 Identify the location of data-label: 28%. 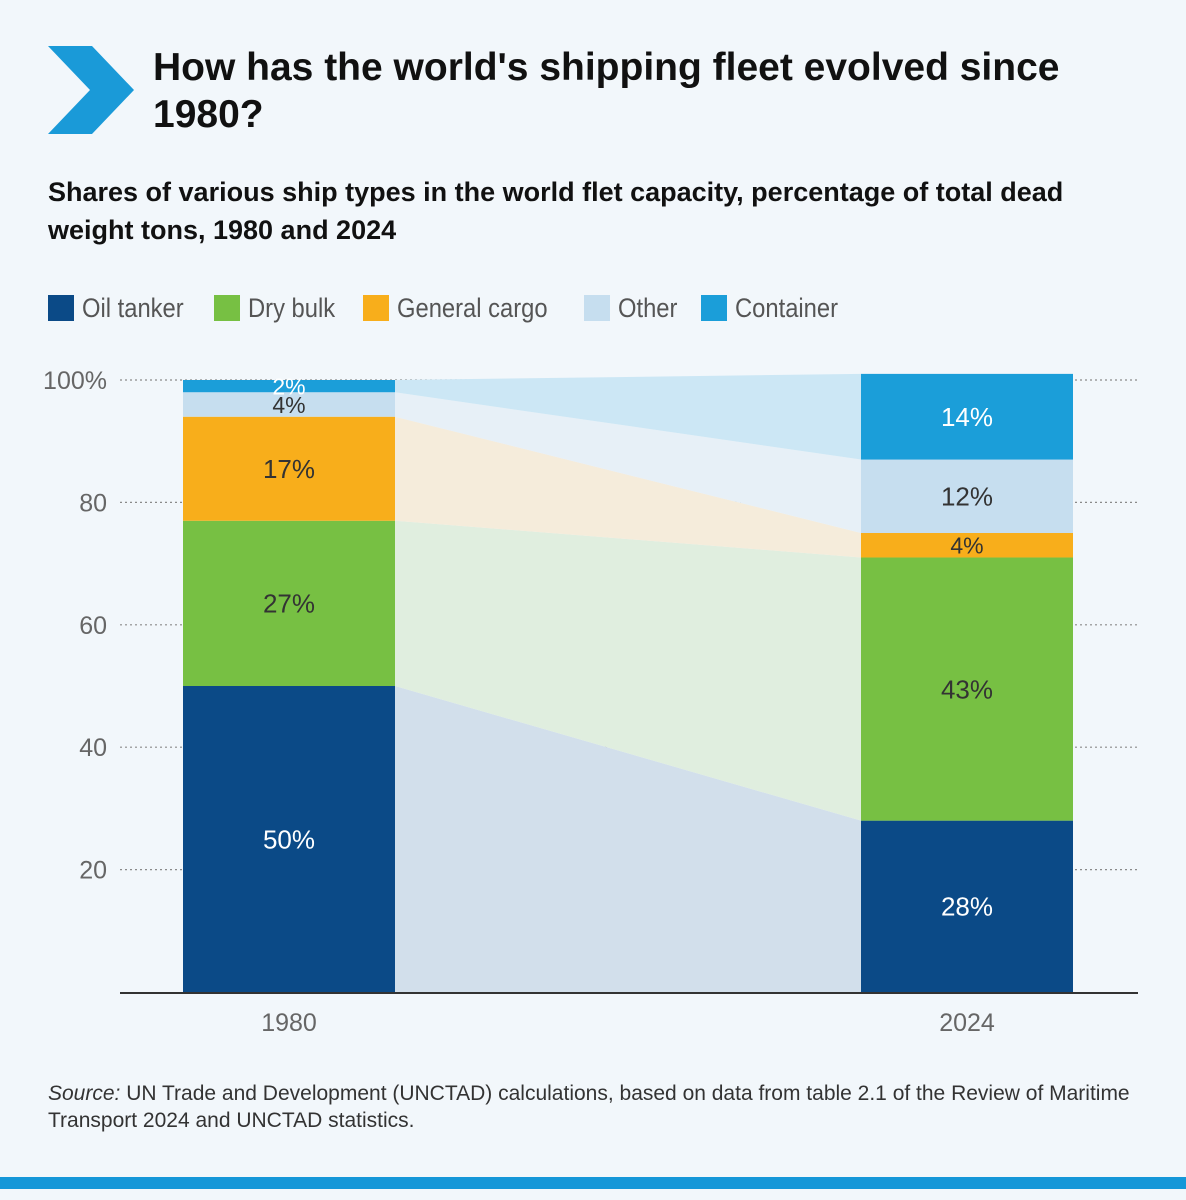
(967, 907).